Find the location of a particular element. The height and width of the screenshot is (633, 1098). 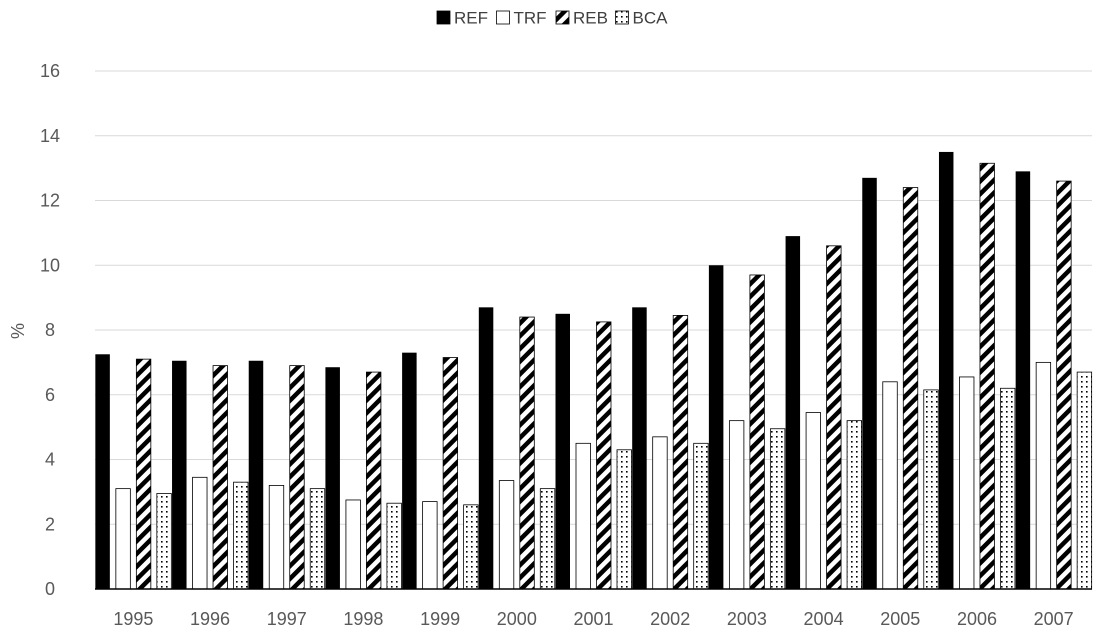

bar-trf-2003 is located at coordinates (736, 505).